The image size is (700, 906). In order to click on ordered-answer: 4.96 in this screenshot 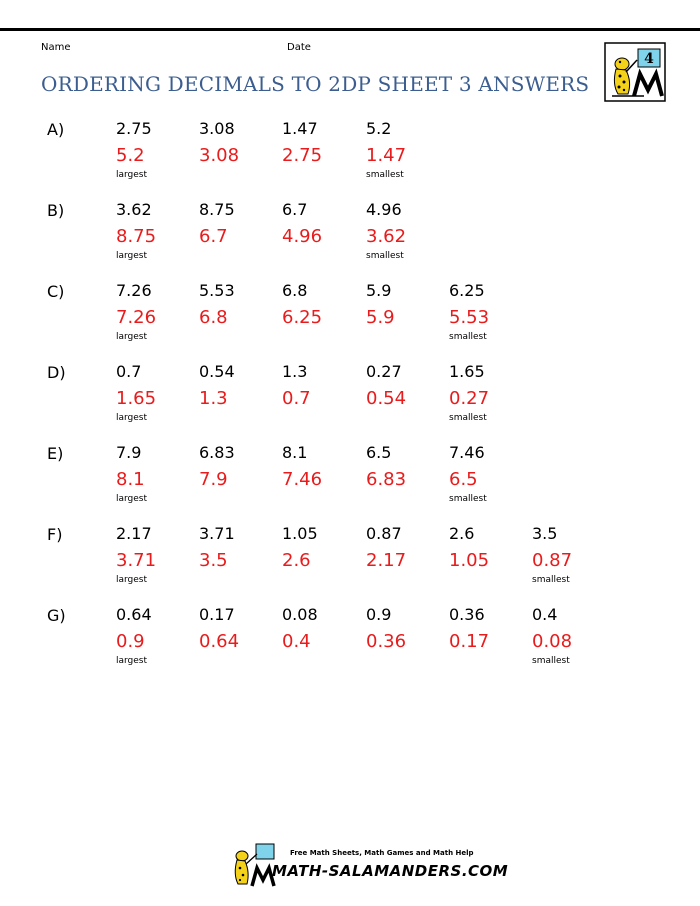, I will do `click(302, 236)`.